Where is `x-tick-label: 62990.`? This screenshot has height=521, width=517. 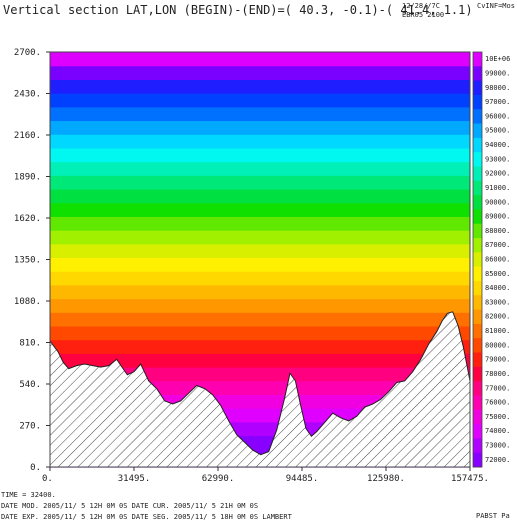
x-tick-label: 62990. is located at coordinates (218, 479).